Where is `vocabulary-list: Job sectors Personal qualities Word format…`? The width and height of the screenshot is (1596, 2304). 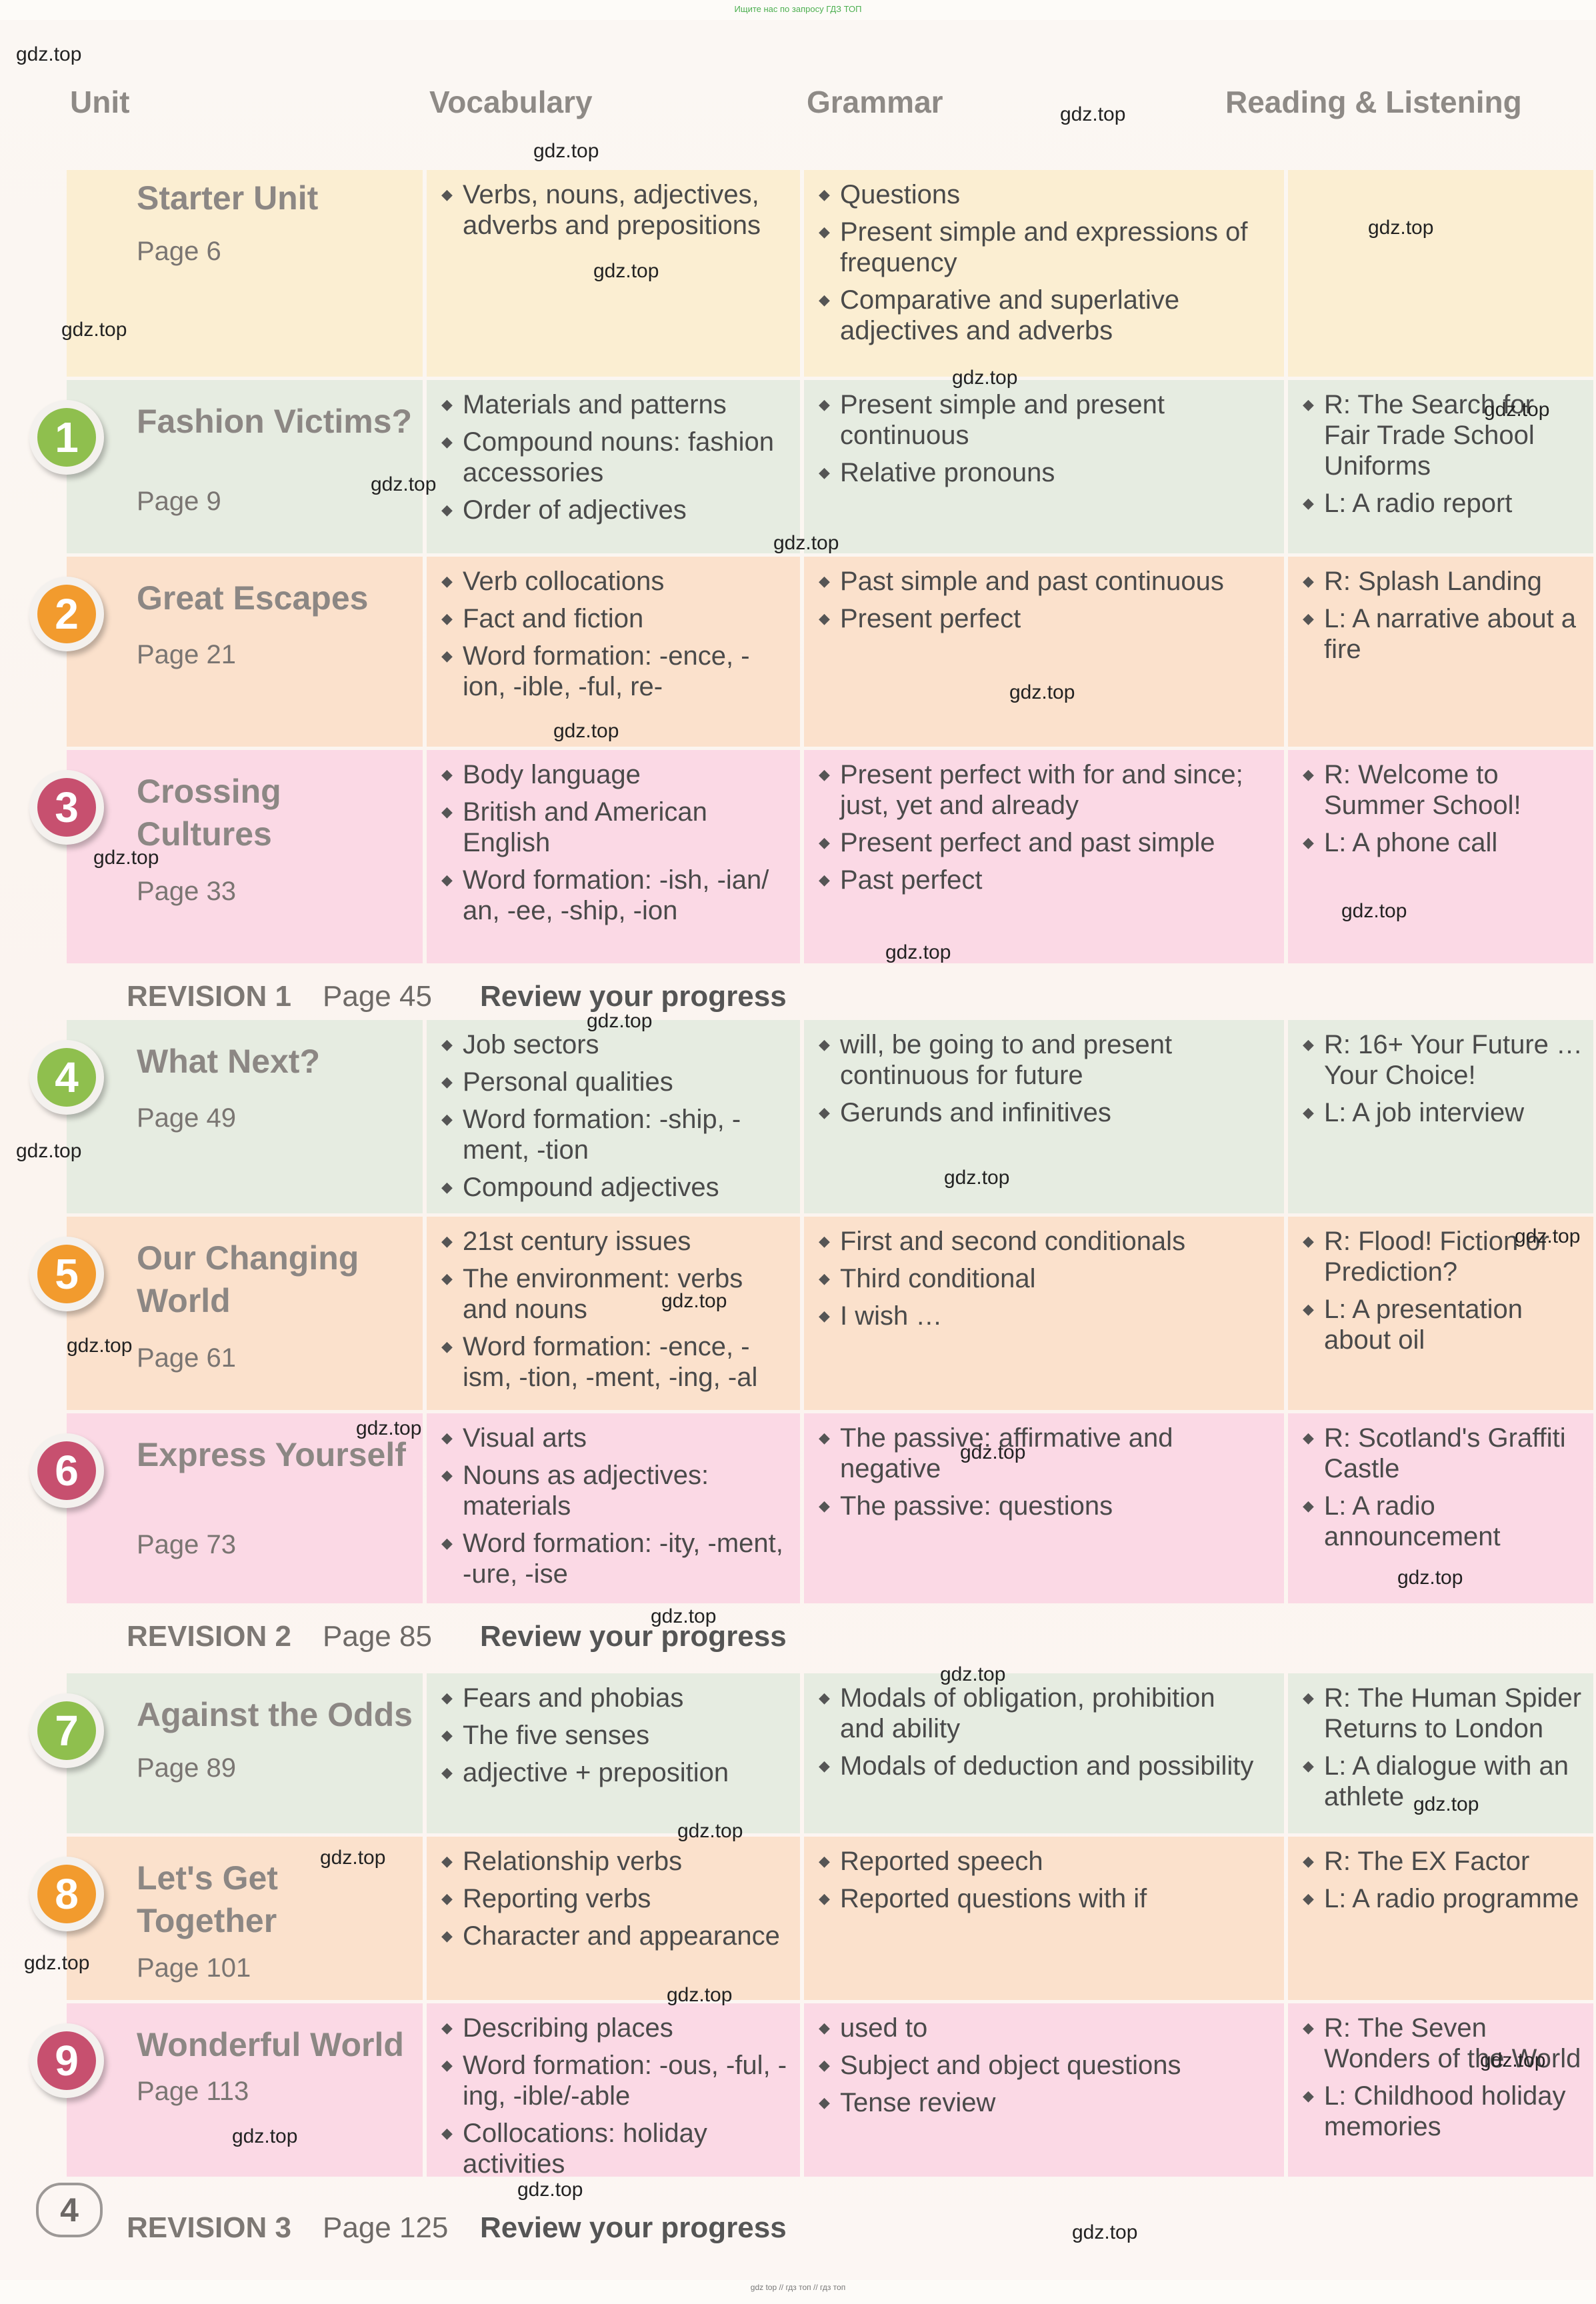 vocabulary-list: Job sectors Personal qualities Word format… is located at coordinates (614, 1119).